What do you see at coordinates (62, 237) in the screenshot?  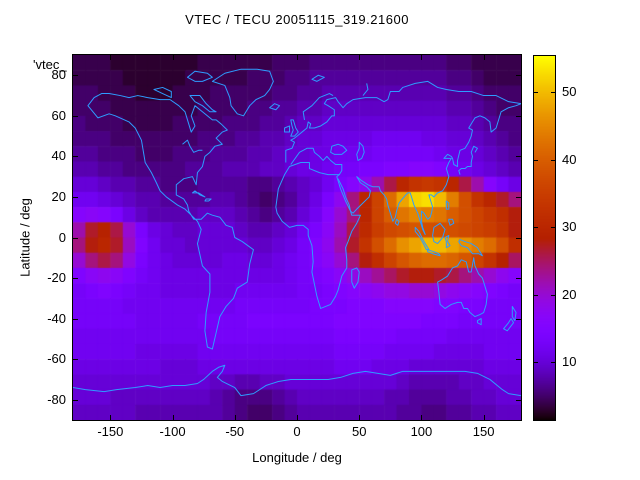 I see `y-tick-label: 0` at bounding box center [62, 237].